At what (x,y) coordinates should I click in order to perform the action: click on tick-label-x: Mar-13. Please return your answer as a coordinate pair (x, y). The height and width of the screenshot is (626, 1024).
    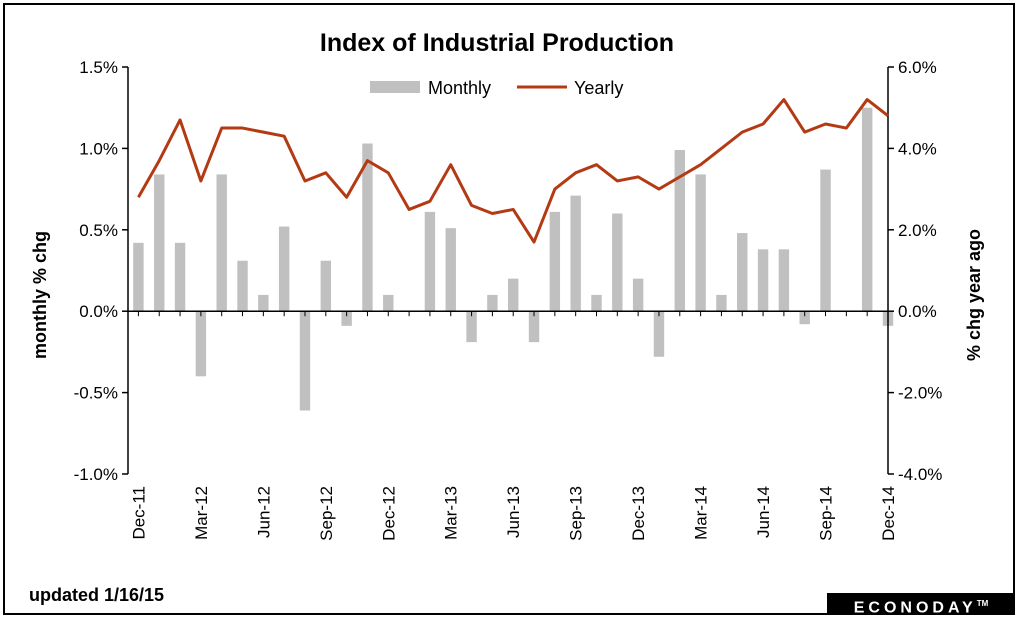
    Looking at the image, I should click on (451, 513).